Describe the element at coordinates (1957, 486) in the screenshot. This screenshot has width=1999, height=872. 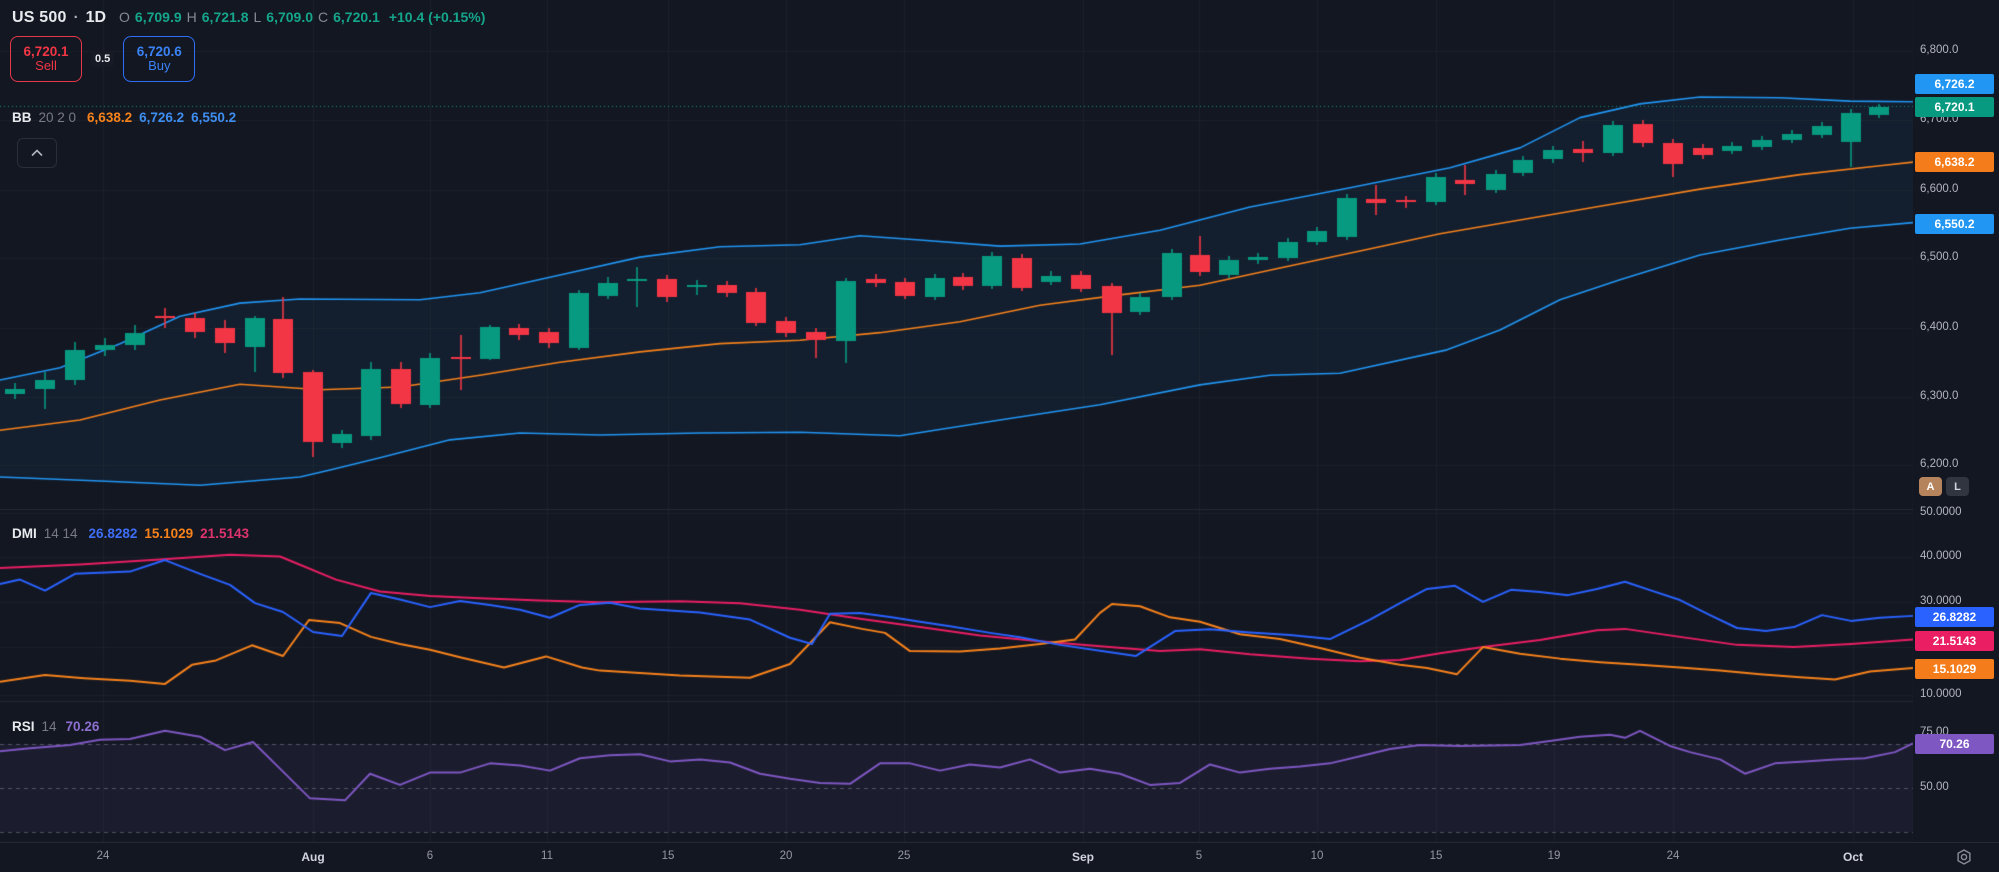
I see `log-scale-button: L` at that location.